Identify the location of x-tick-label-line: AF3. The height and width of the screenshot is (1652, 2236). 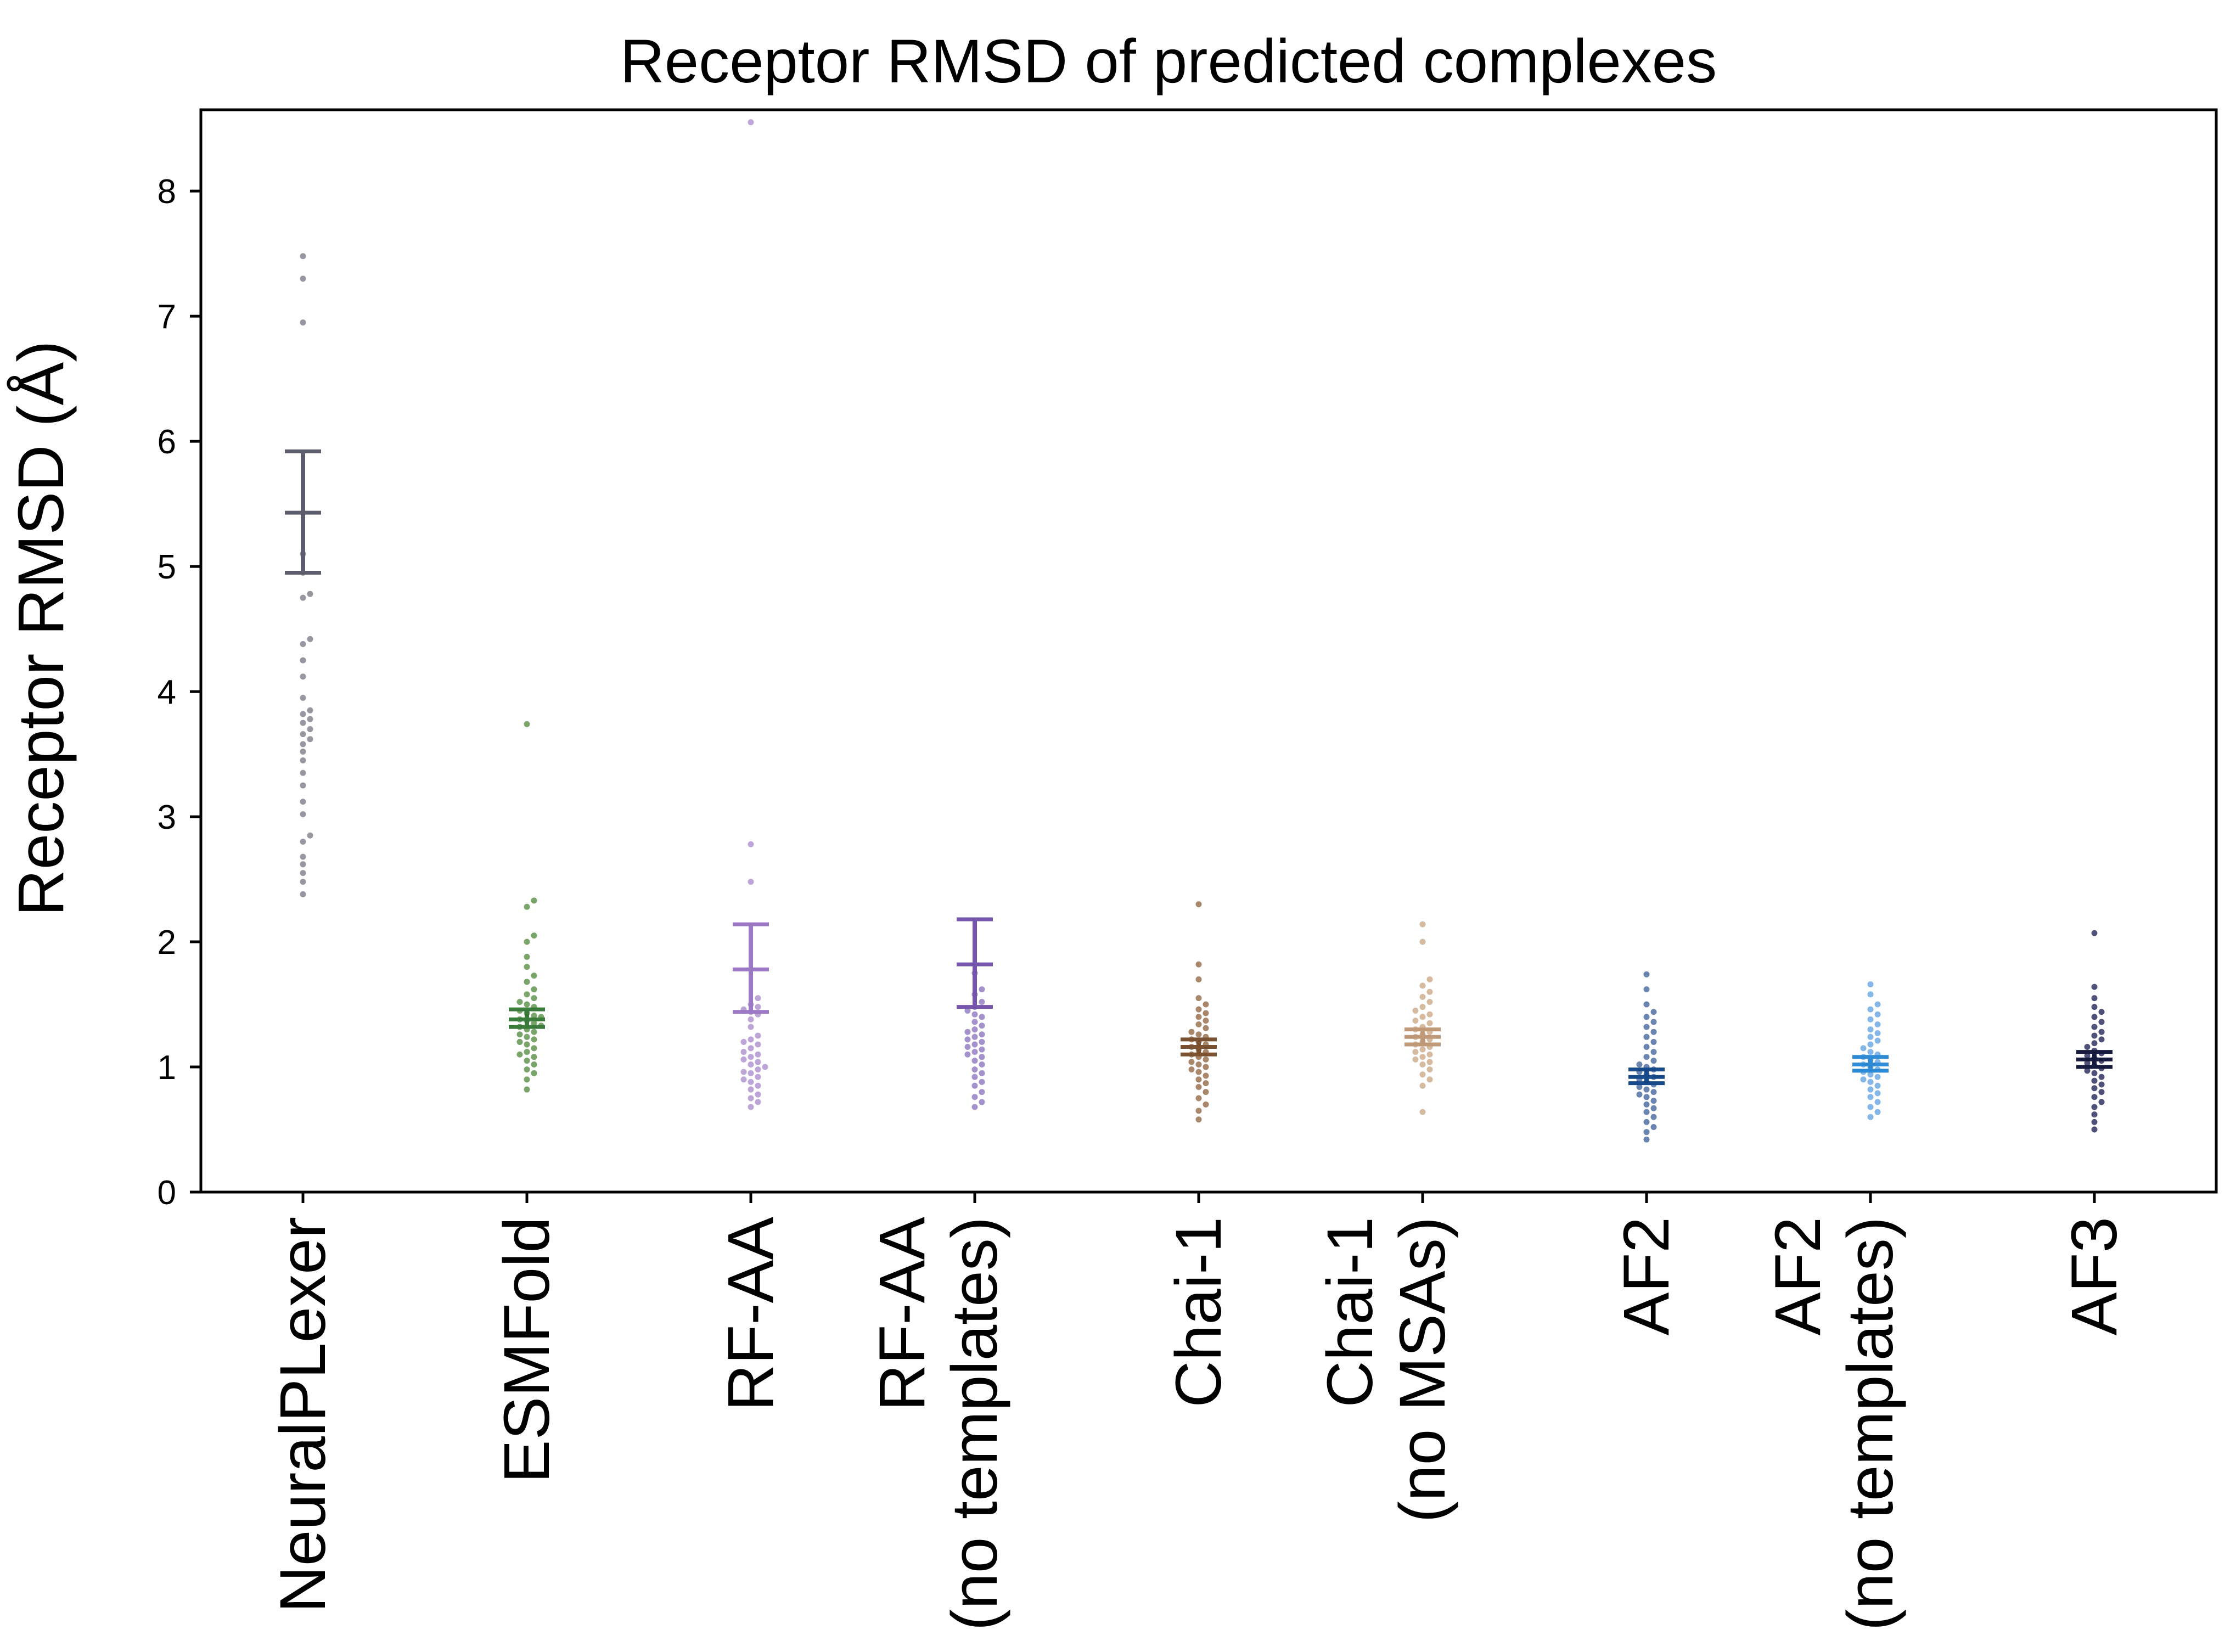
(2095, 1276).